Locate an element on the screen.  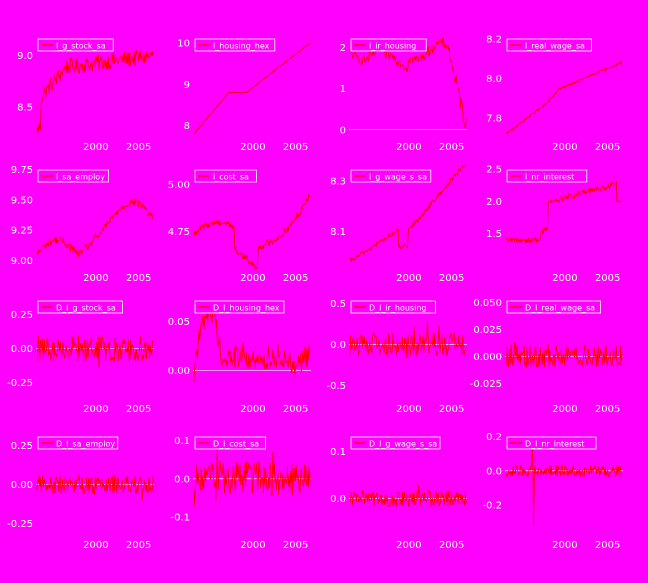
legend: D_l_real_wage_sa is located at coordinates (553, 307).